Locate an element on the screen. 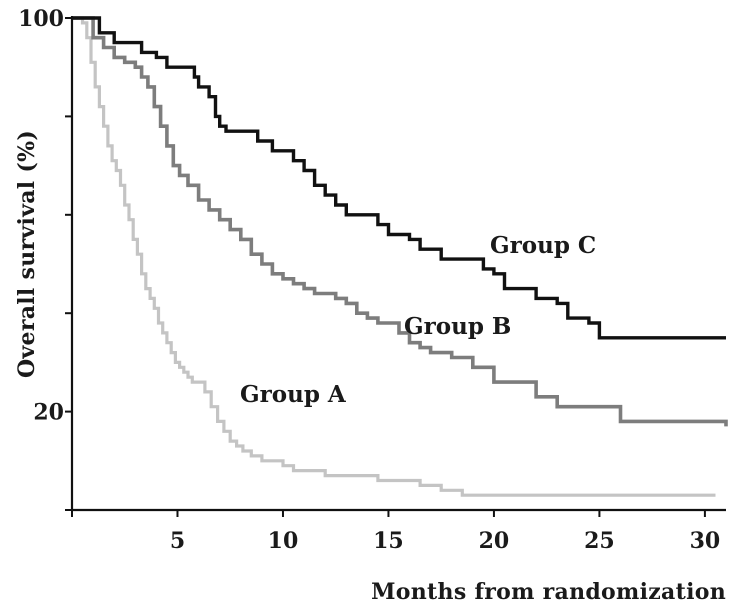 This screenshot has width=730, height=610. x-tick-label: 5 is located at coordinates (177, 541).